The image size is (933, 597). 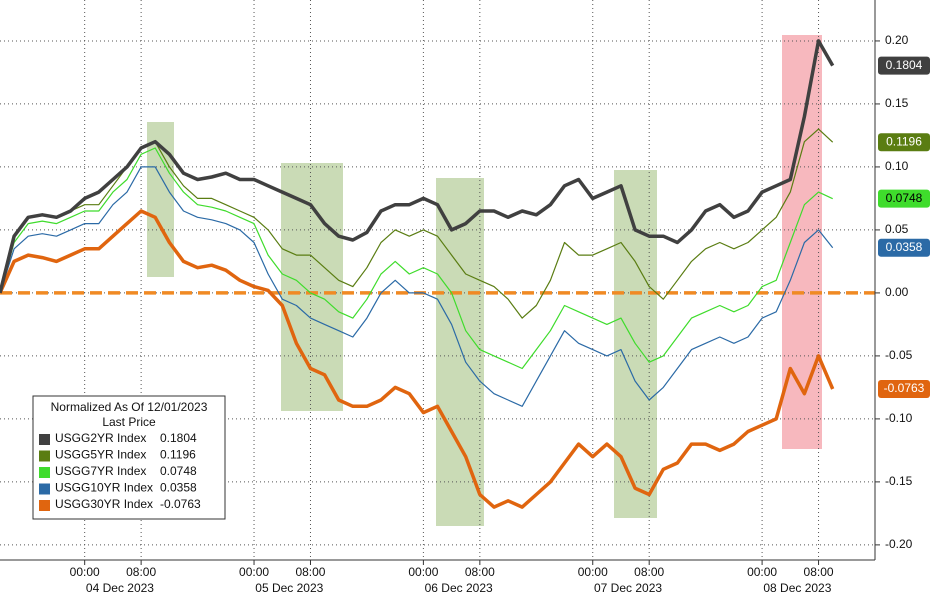 What do you see at coordinates (178, 455) in the screenshot?
I see `legend-value: 0.1196` at bounding box center [178, 455].